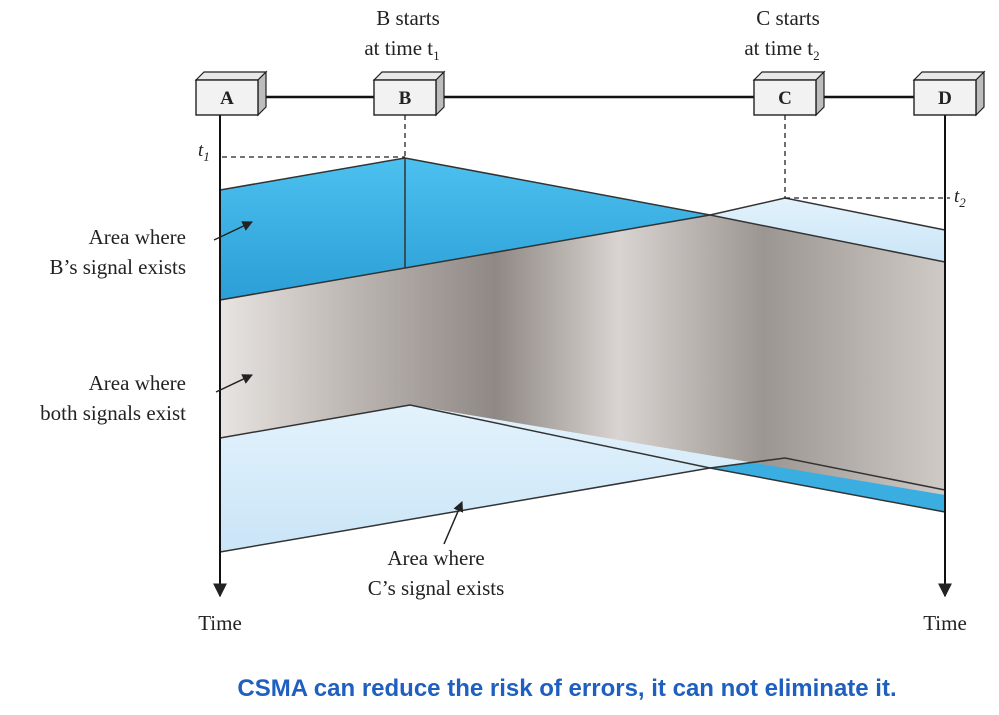 The height and width of the screenshot is (715, 999). I want to click on c-signal-label-line1: Area where, so click(435, 558).